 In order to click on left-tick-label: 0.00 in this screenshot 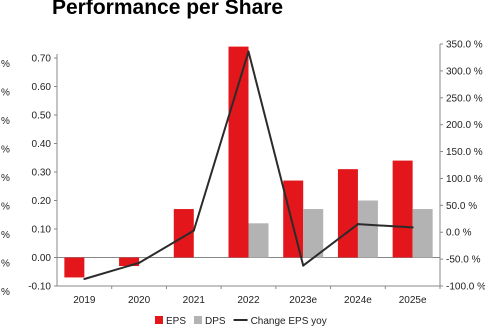, I will do `click(42, 258)`.